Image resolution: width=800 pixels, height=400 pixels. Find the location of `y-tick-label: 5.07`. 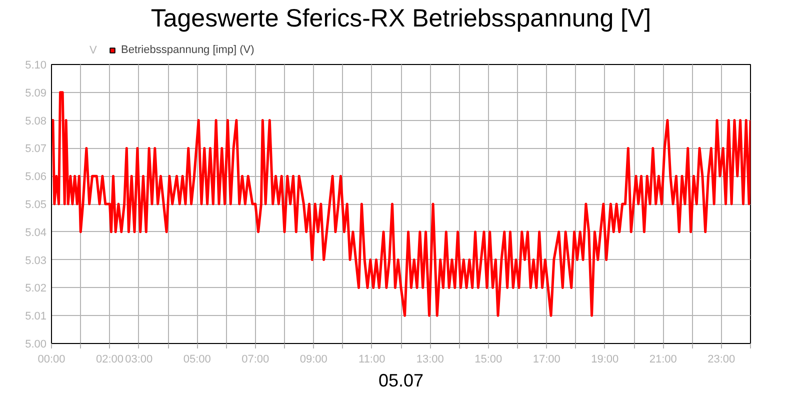

y-tick-label: 5.07 is located at coordinates (36, 149).